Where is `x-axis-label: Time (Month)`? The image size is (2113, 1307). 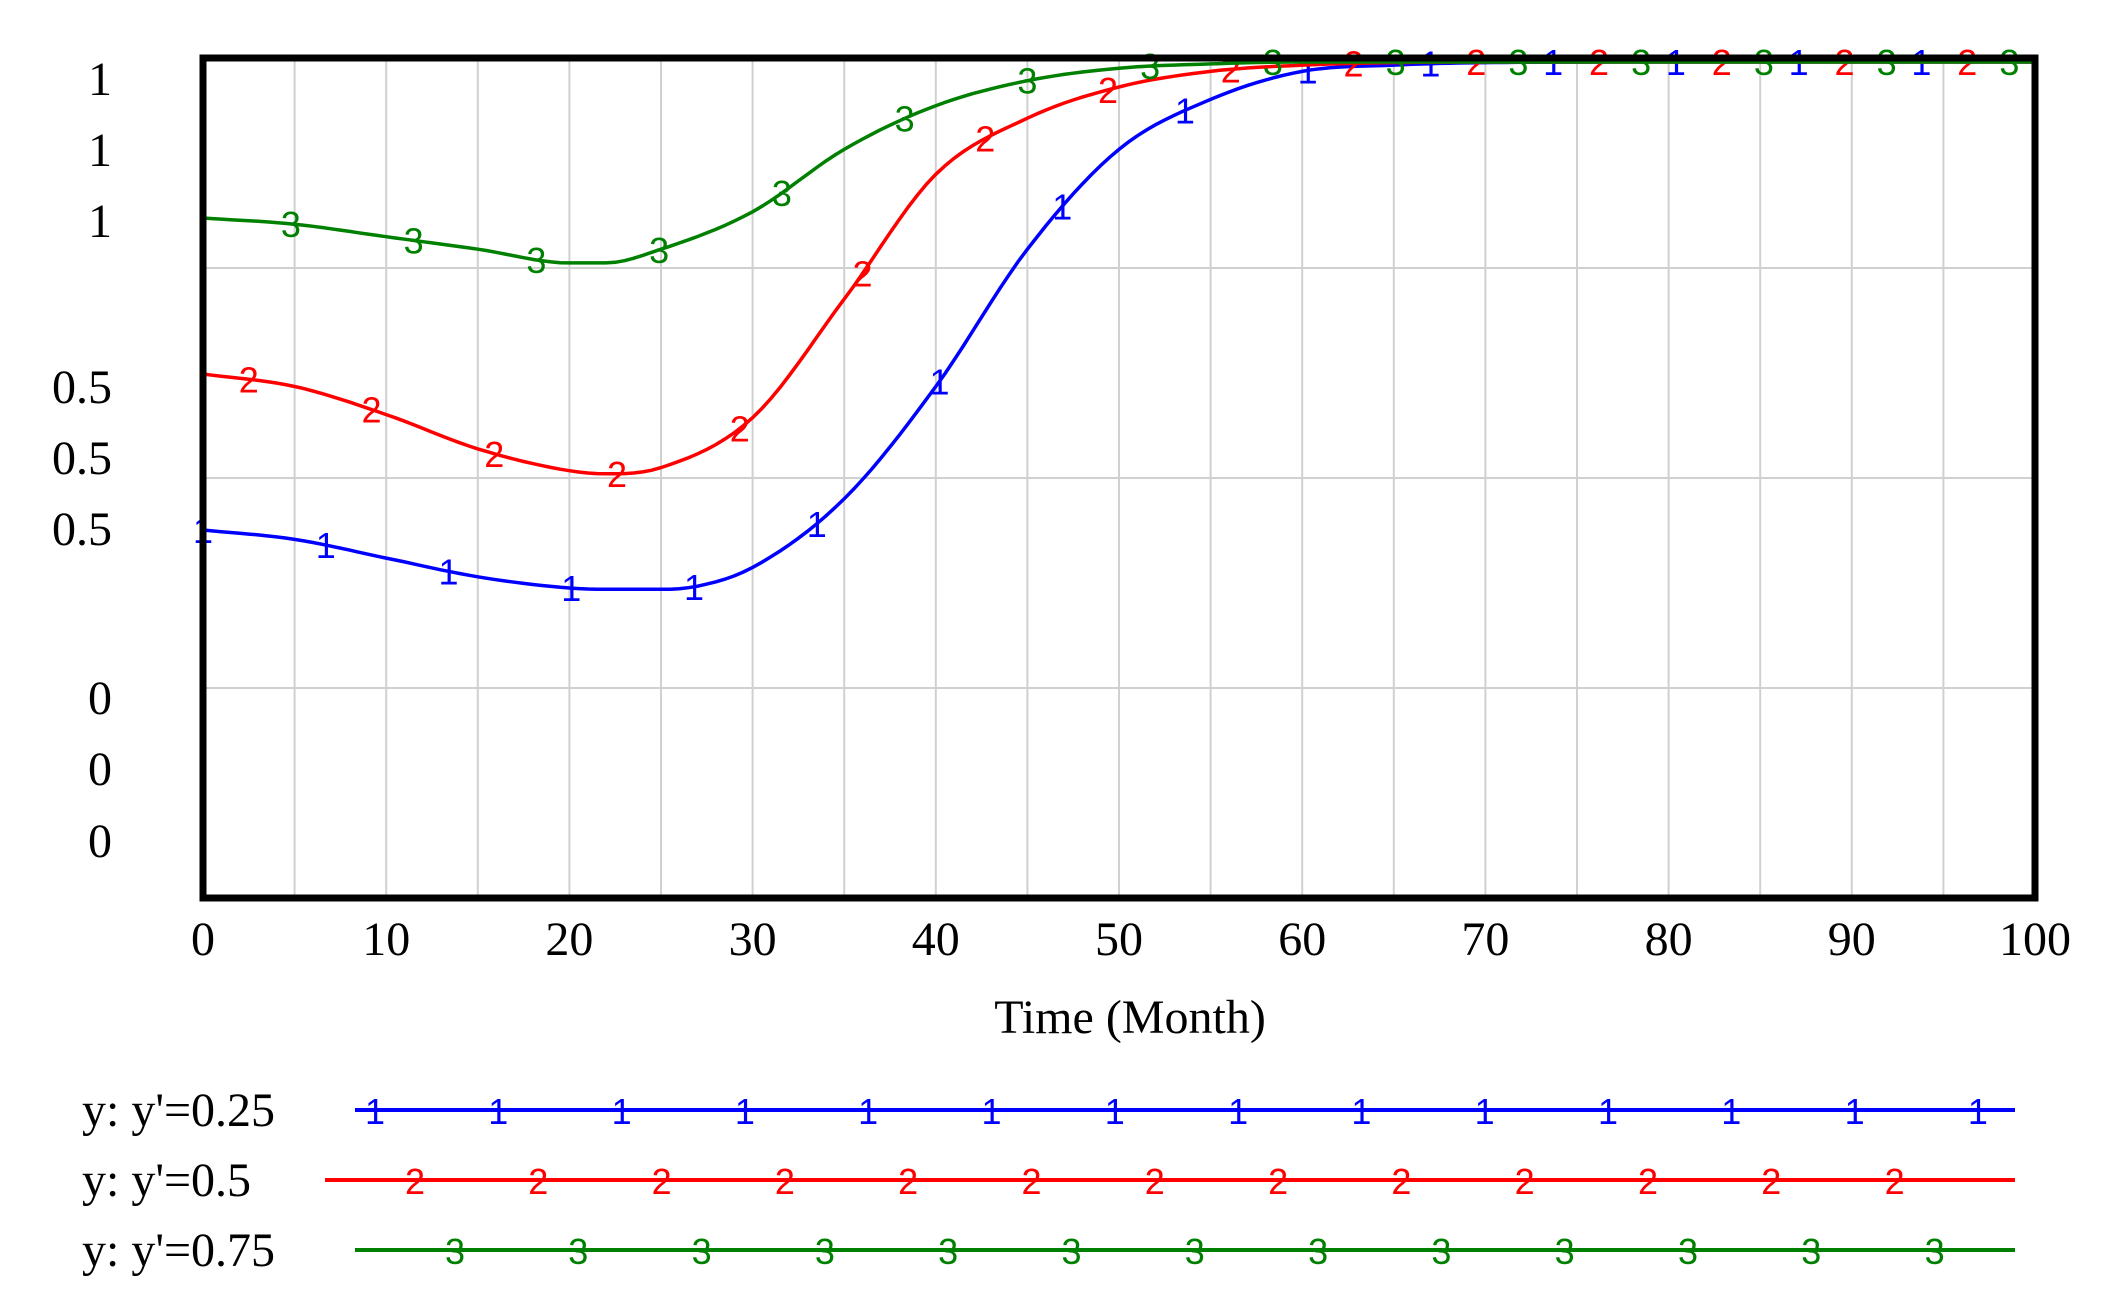
x-axis-label: Time (Month) is located at coordinates (1130, 1017).